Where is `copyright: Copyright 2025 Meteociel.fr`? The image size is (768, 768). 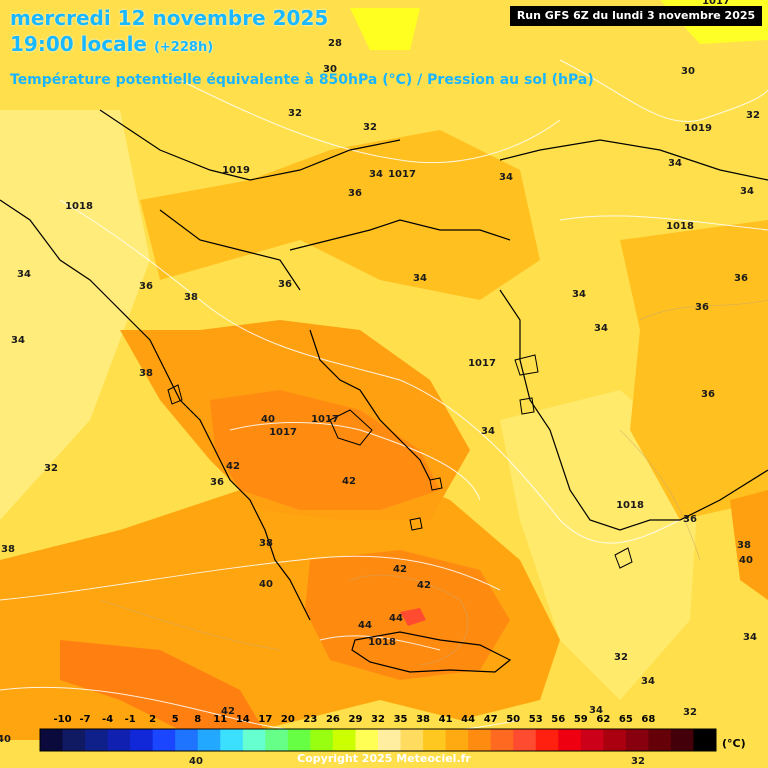
copyright: Copyright 2025 Meteociel.fr is located at coordinates (384, 758).